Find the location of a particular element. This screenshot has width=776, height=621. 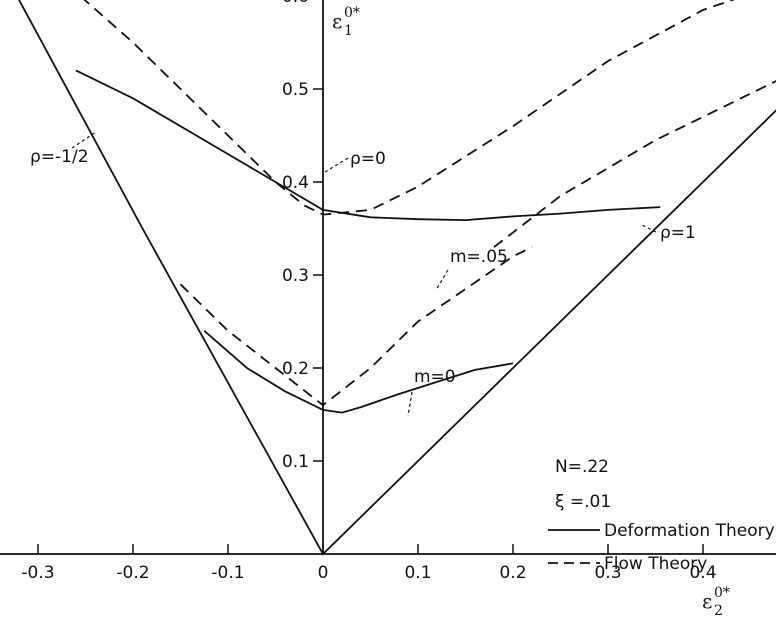

x-tick-label-6: 0.2 is located at coordinates (512, 573).